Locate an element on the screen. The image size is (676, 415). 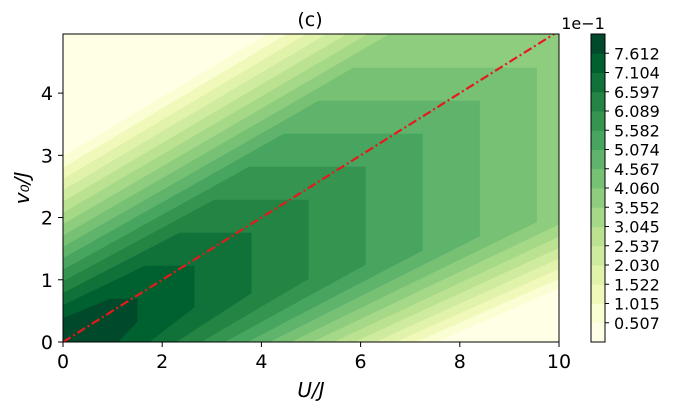
x-tick-label: 2 is located at coordinates (162, 362).